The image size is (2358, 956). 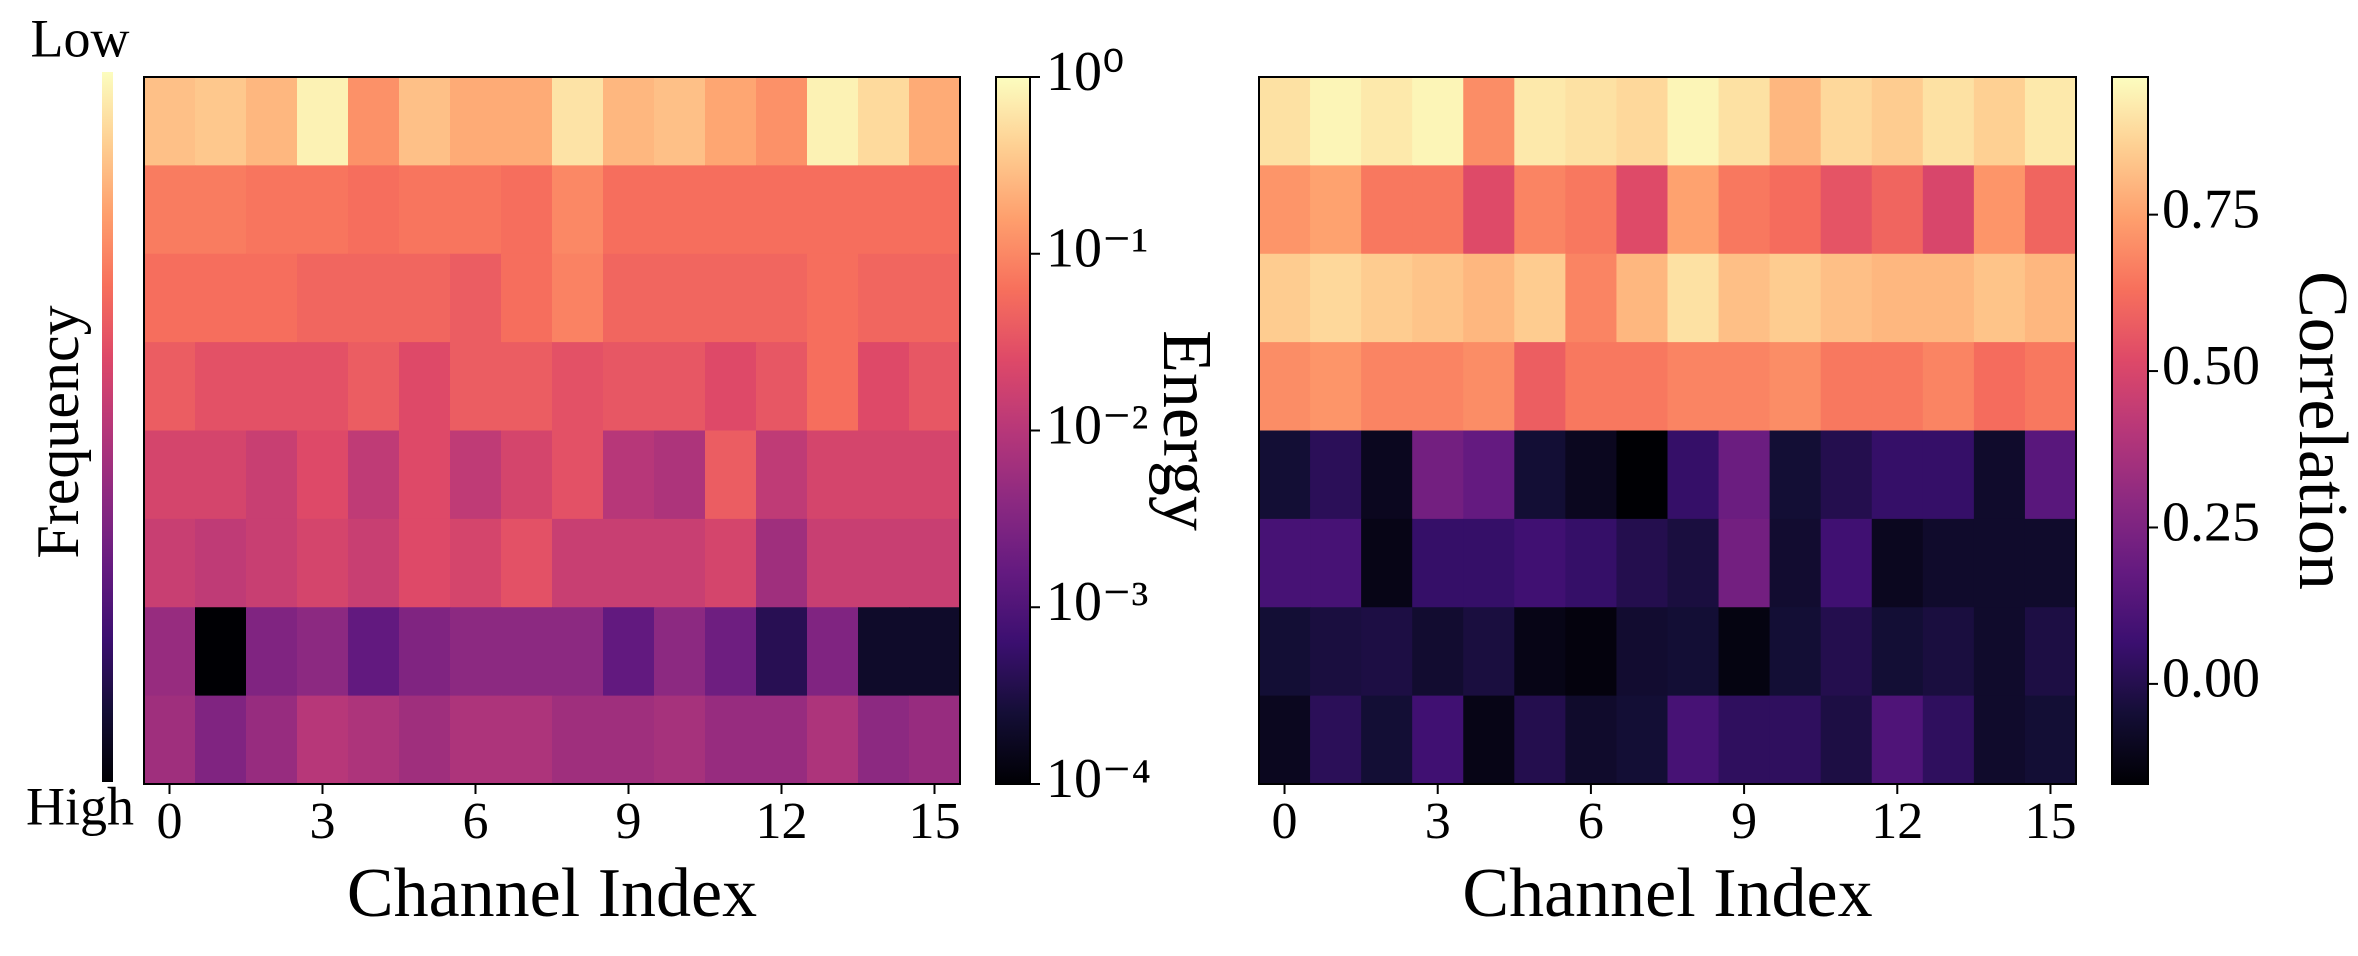 I want to click on colorbar-tick-label: 10⁻², so click(x=1097, y=425).